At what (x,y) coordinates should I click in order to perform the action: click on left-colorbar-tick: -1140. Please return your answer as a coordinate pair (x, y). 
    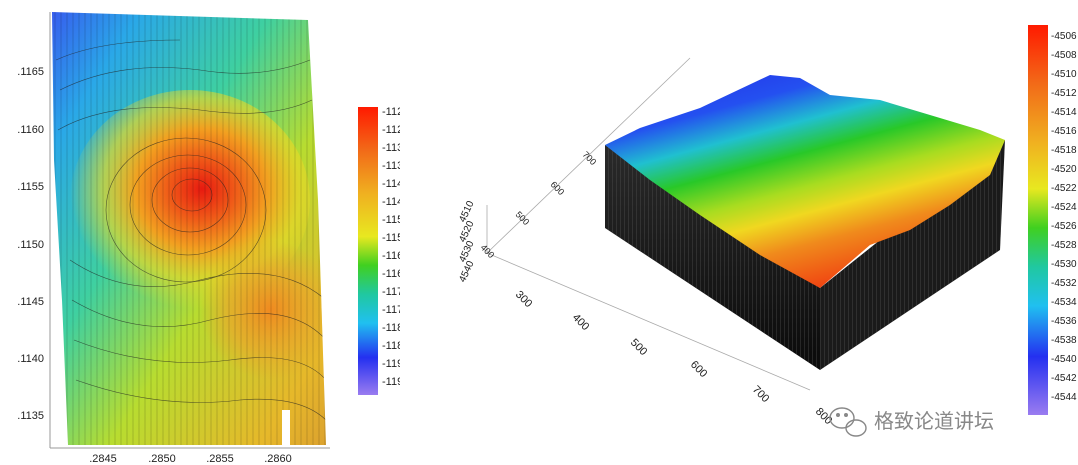
    Looking at the image, I should click on (391, 184).